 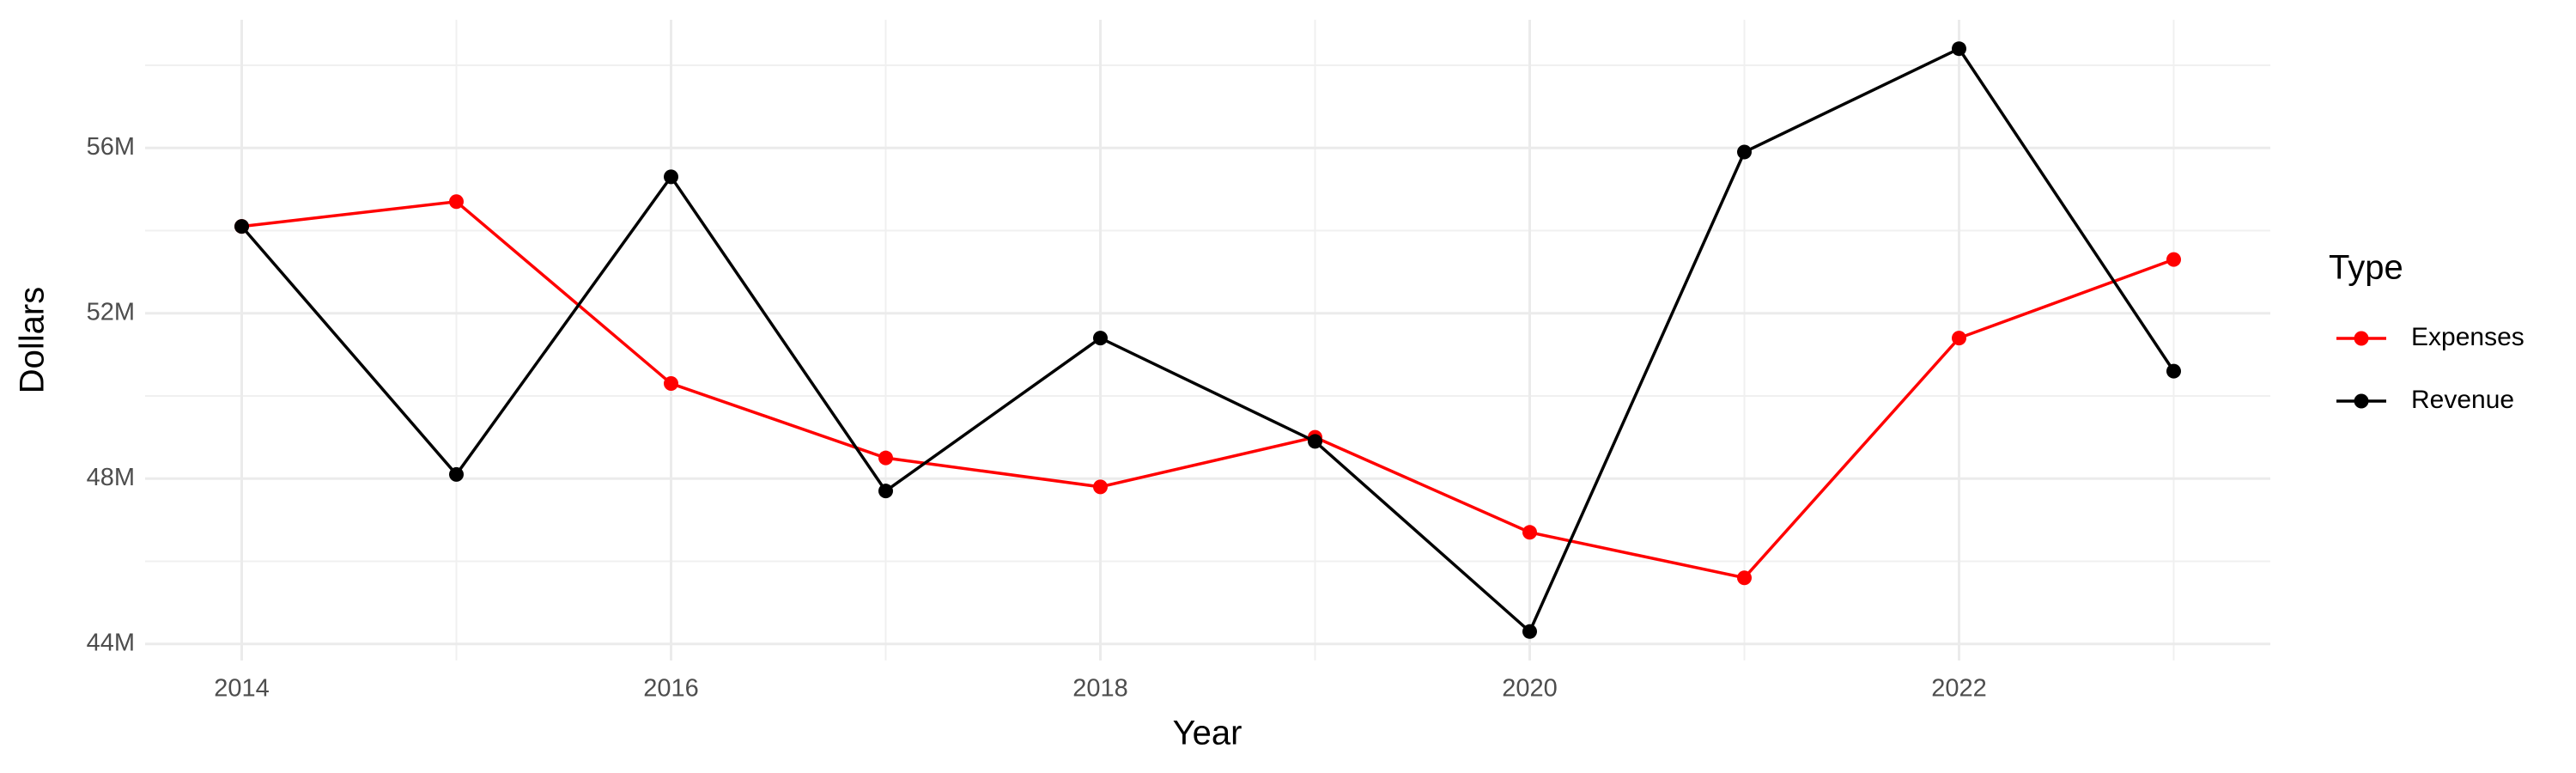 I want to click on x-tick-label: 2018, so click(x=1100, y=689).